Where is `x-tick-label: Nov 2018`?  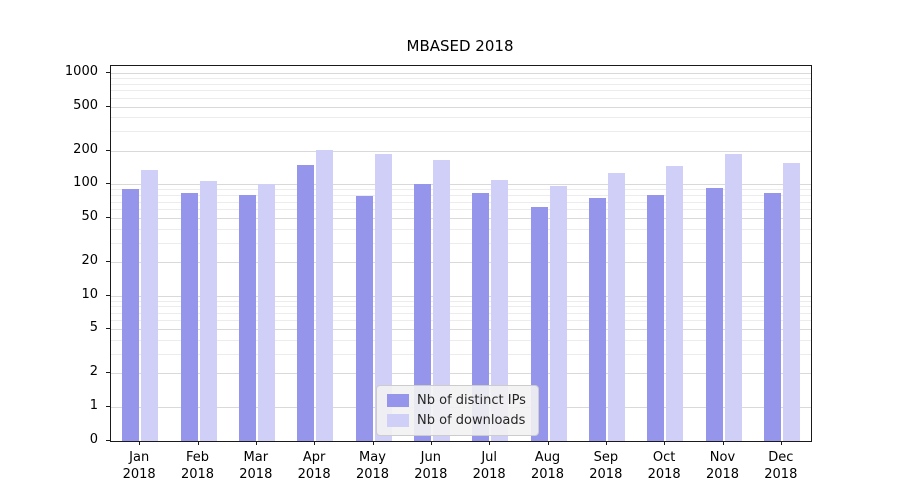
x-tick-label: Nov 2018 is located at coordinates (722, 466).